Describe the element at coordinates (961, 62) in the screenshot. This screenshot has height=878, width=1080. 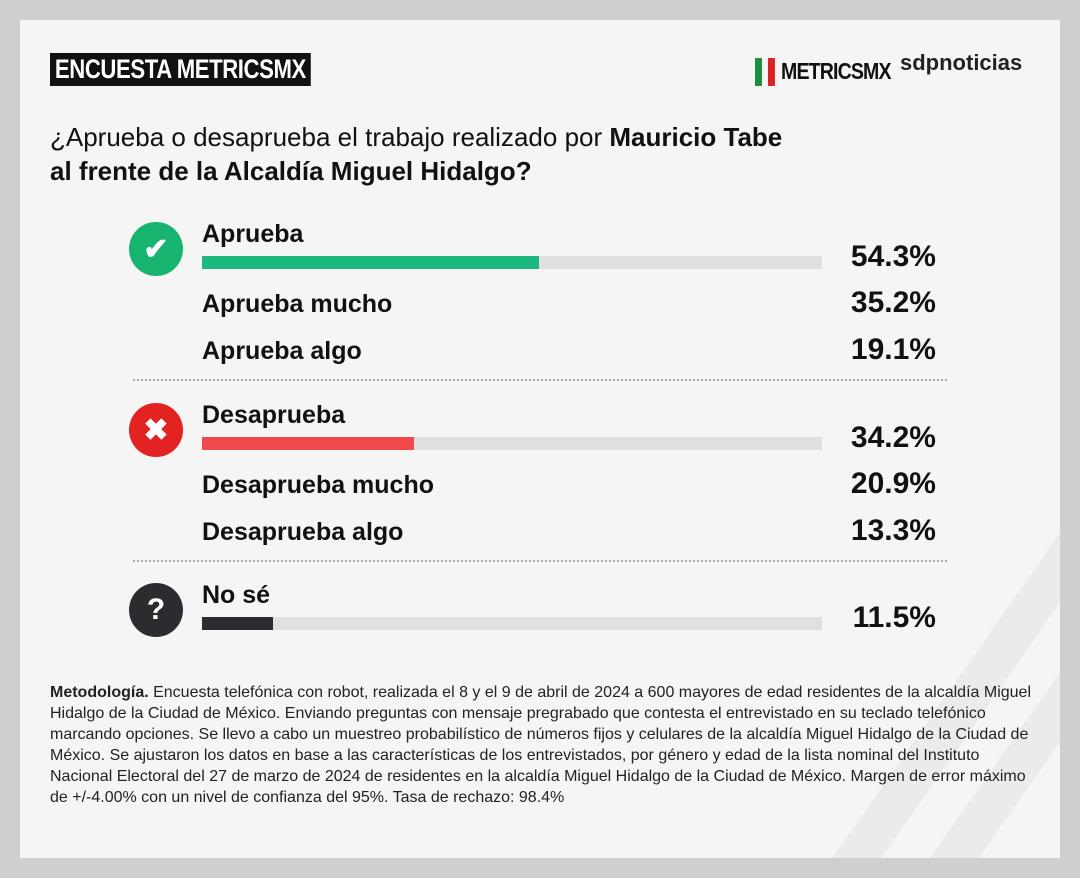
I see `sdpnoticias-logo: sdpnoticias` at that location.